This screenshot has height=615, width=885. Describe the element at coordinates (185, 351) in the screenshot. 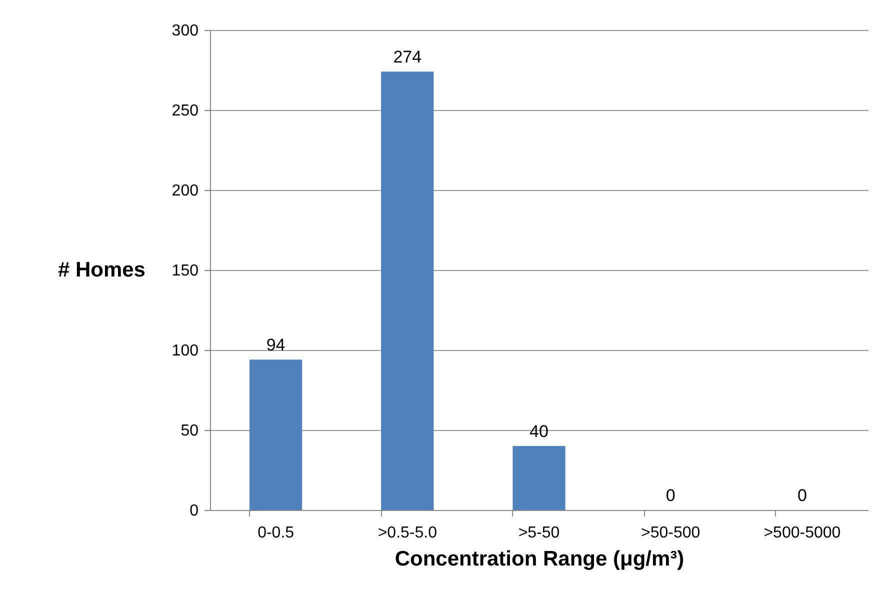

I see `y-tick-label: 100` at that location.